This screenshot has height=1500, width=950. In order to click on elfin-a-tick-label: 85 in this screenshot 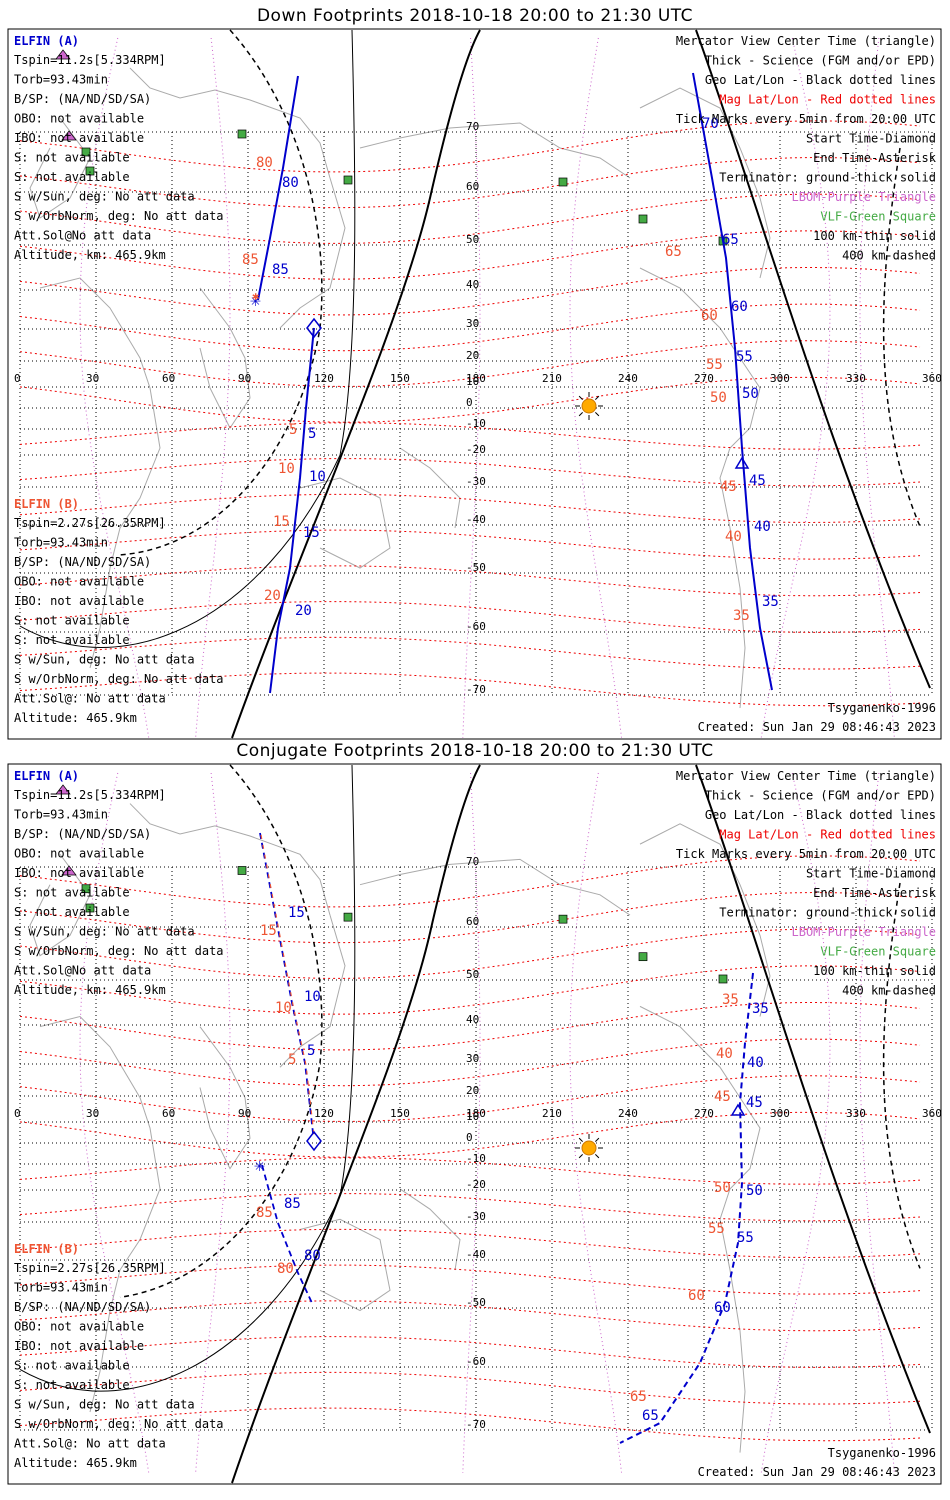, I will do `click(280, 270)`.